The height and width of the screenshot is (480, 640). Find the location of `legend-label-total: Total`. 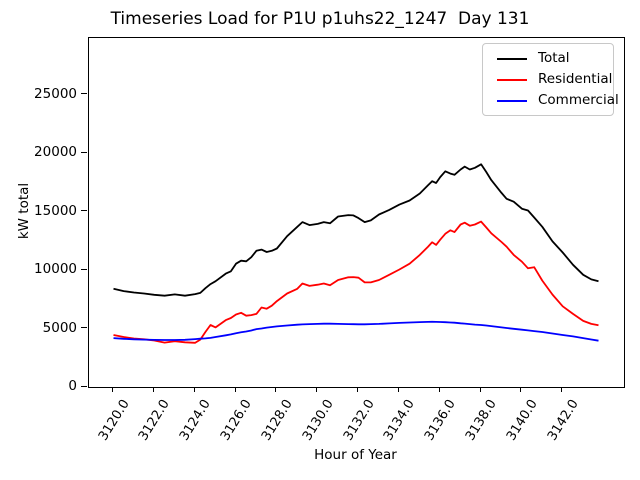

legend-label-total: Total is located at coordinates (554, 58).